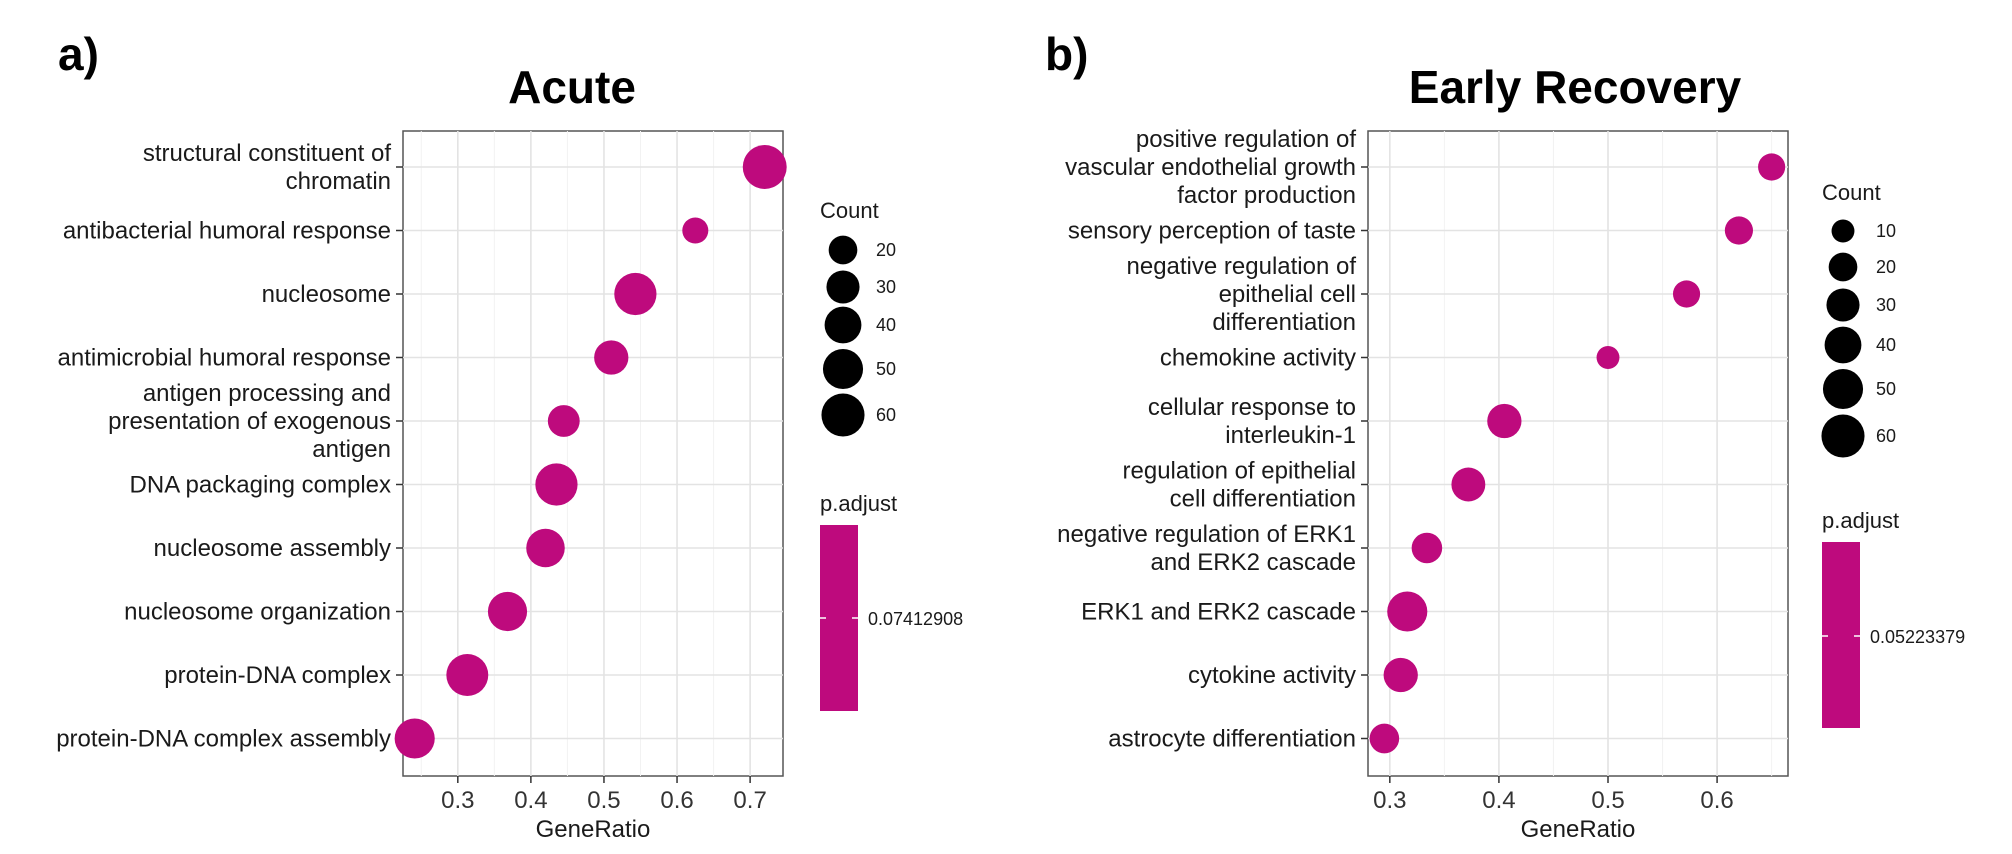 This screenshot has width=2012, height=854. What do you see at coordinates (1917, 637) in the screenshot?
I see `legend-padj-value: 0.05223379` at bounding box center [1917, 637].